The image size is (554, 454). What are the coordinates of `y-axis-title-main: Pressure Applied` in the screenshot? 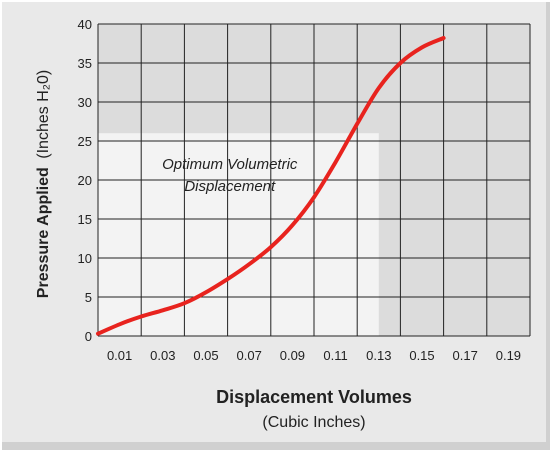 It's located at (43, 232).